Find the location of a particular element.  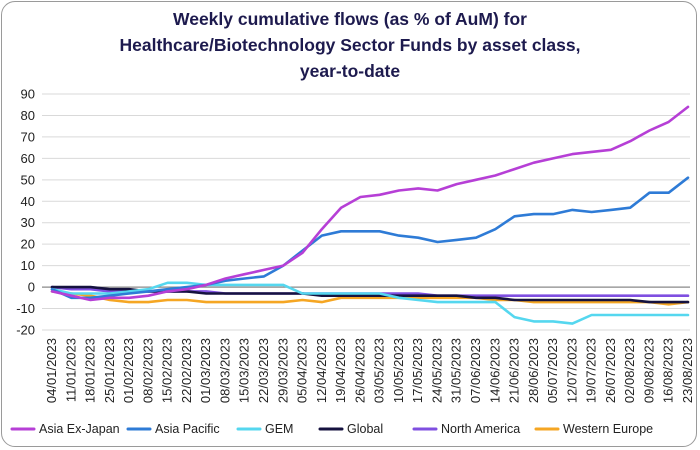

x-tick-label: 17/05/2023 is located at coordinates (417, 370).